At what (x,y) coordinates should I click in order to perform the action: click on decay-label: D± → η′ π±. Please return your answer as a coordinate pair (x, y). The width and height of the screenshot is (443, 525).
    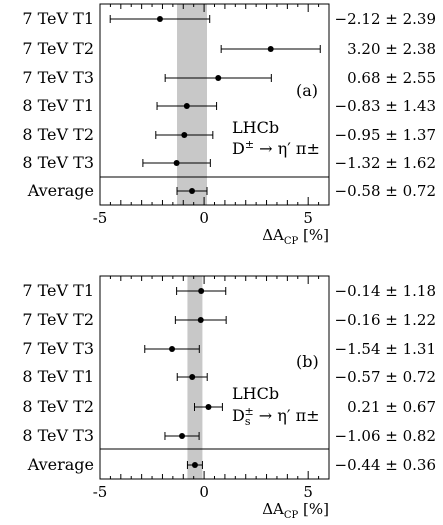
    Looking at the image, I should click on (276, 148).